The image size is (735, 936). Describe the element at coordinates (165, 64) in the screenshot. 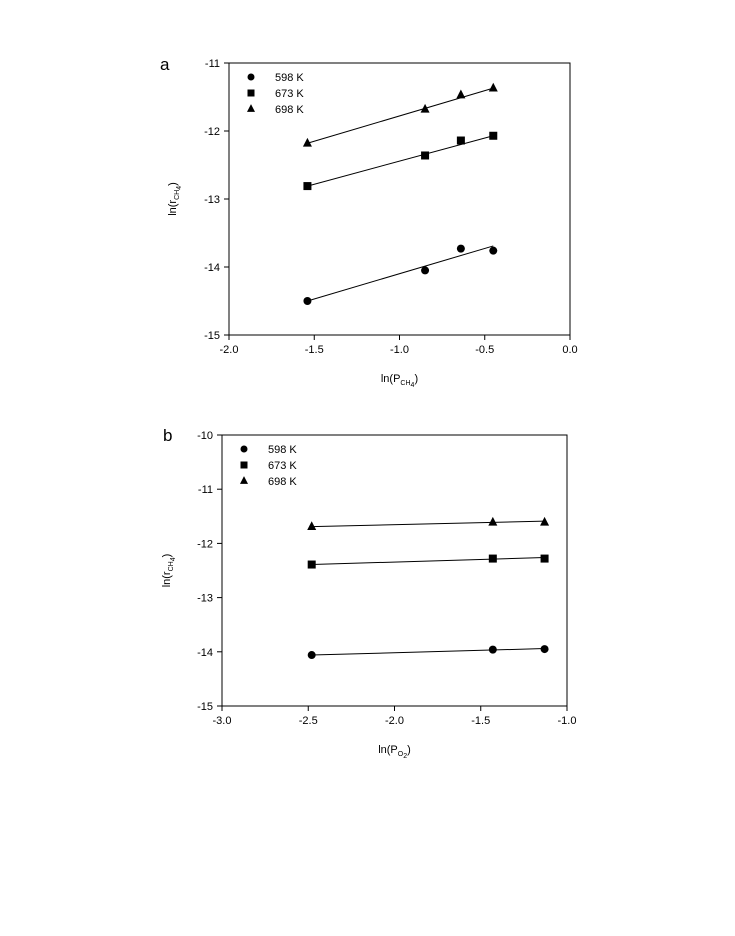

I see `panel-label: a` at that location.